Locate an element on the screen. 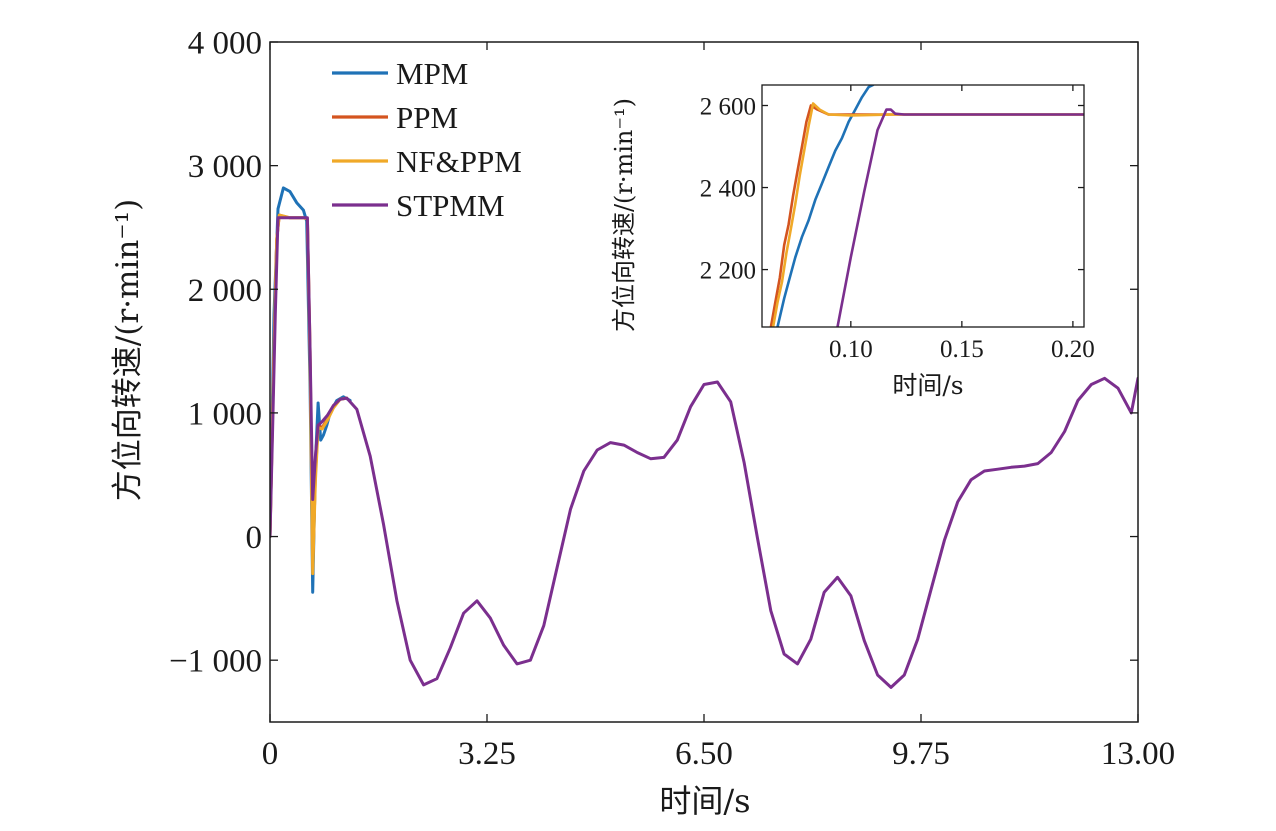  main-x-tick-label: 13.00 is located at coordinates (1138, 754).